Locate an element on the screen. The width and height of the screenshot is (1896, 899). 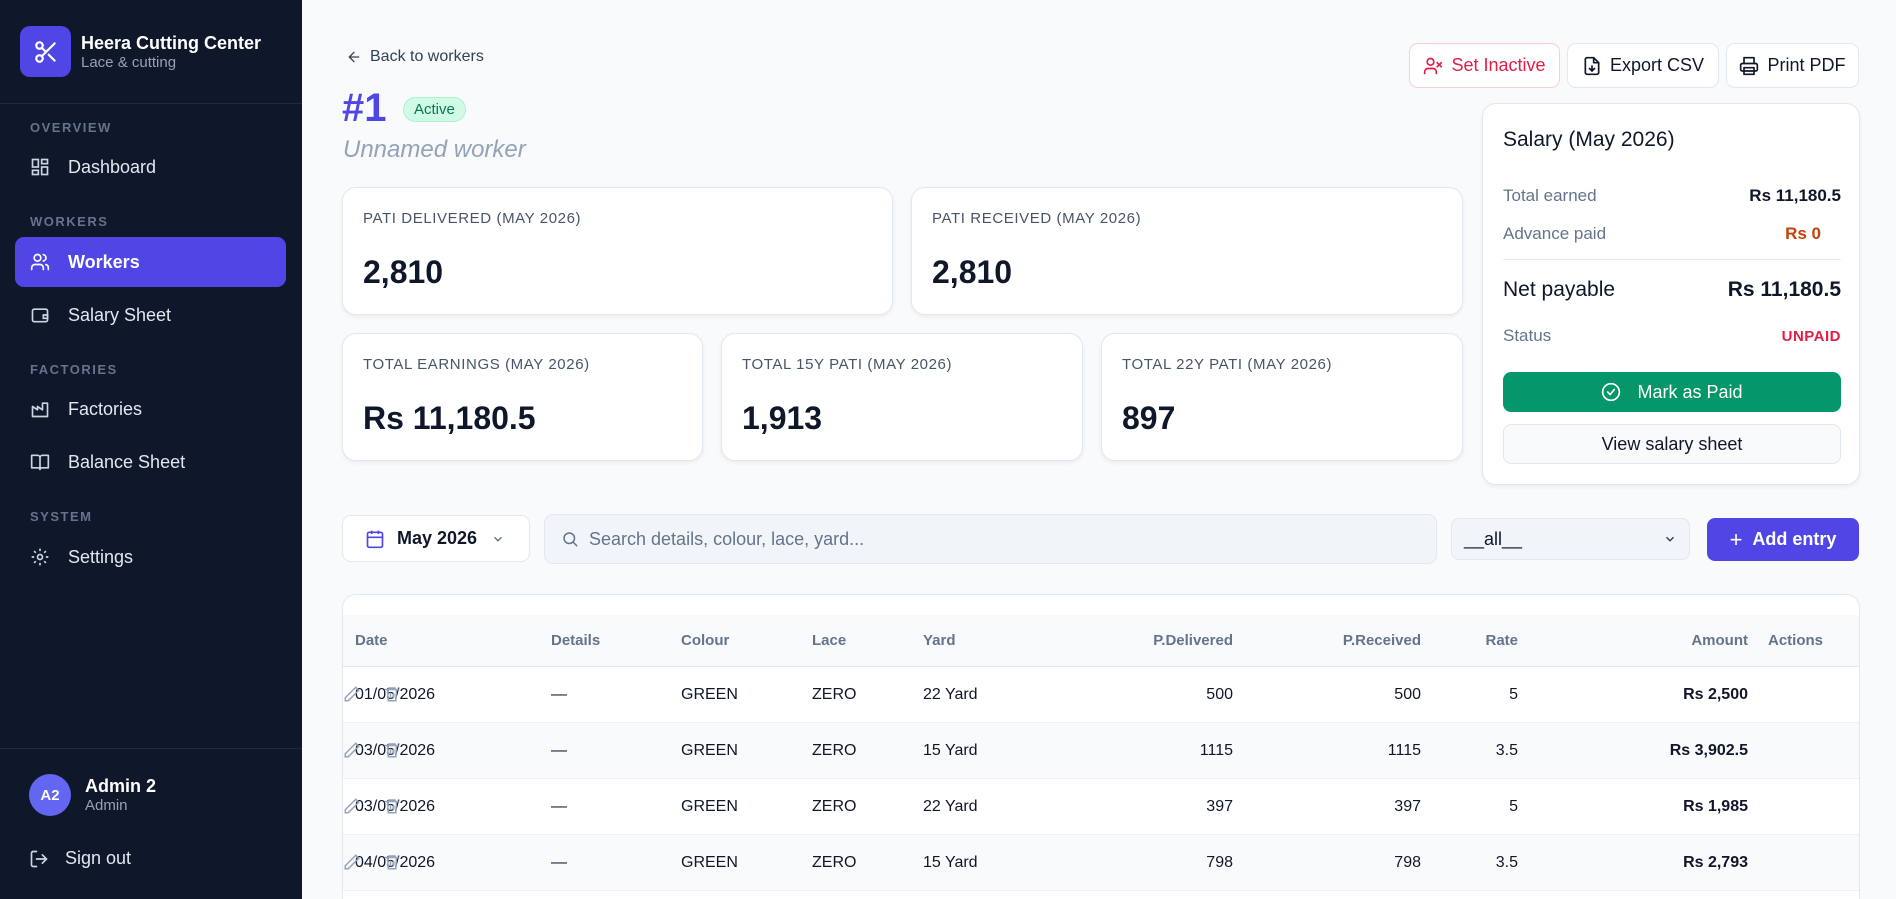
chevron-down-icon is located at coordinates (498, 539).